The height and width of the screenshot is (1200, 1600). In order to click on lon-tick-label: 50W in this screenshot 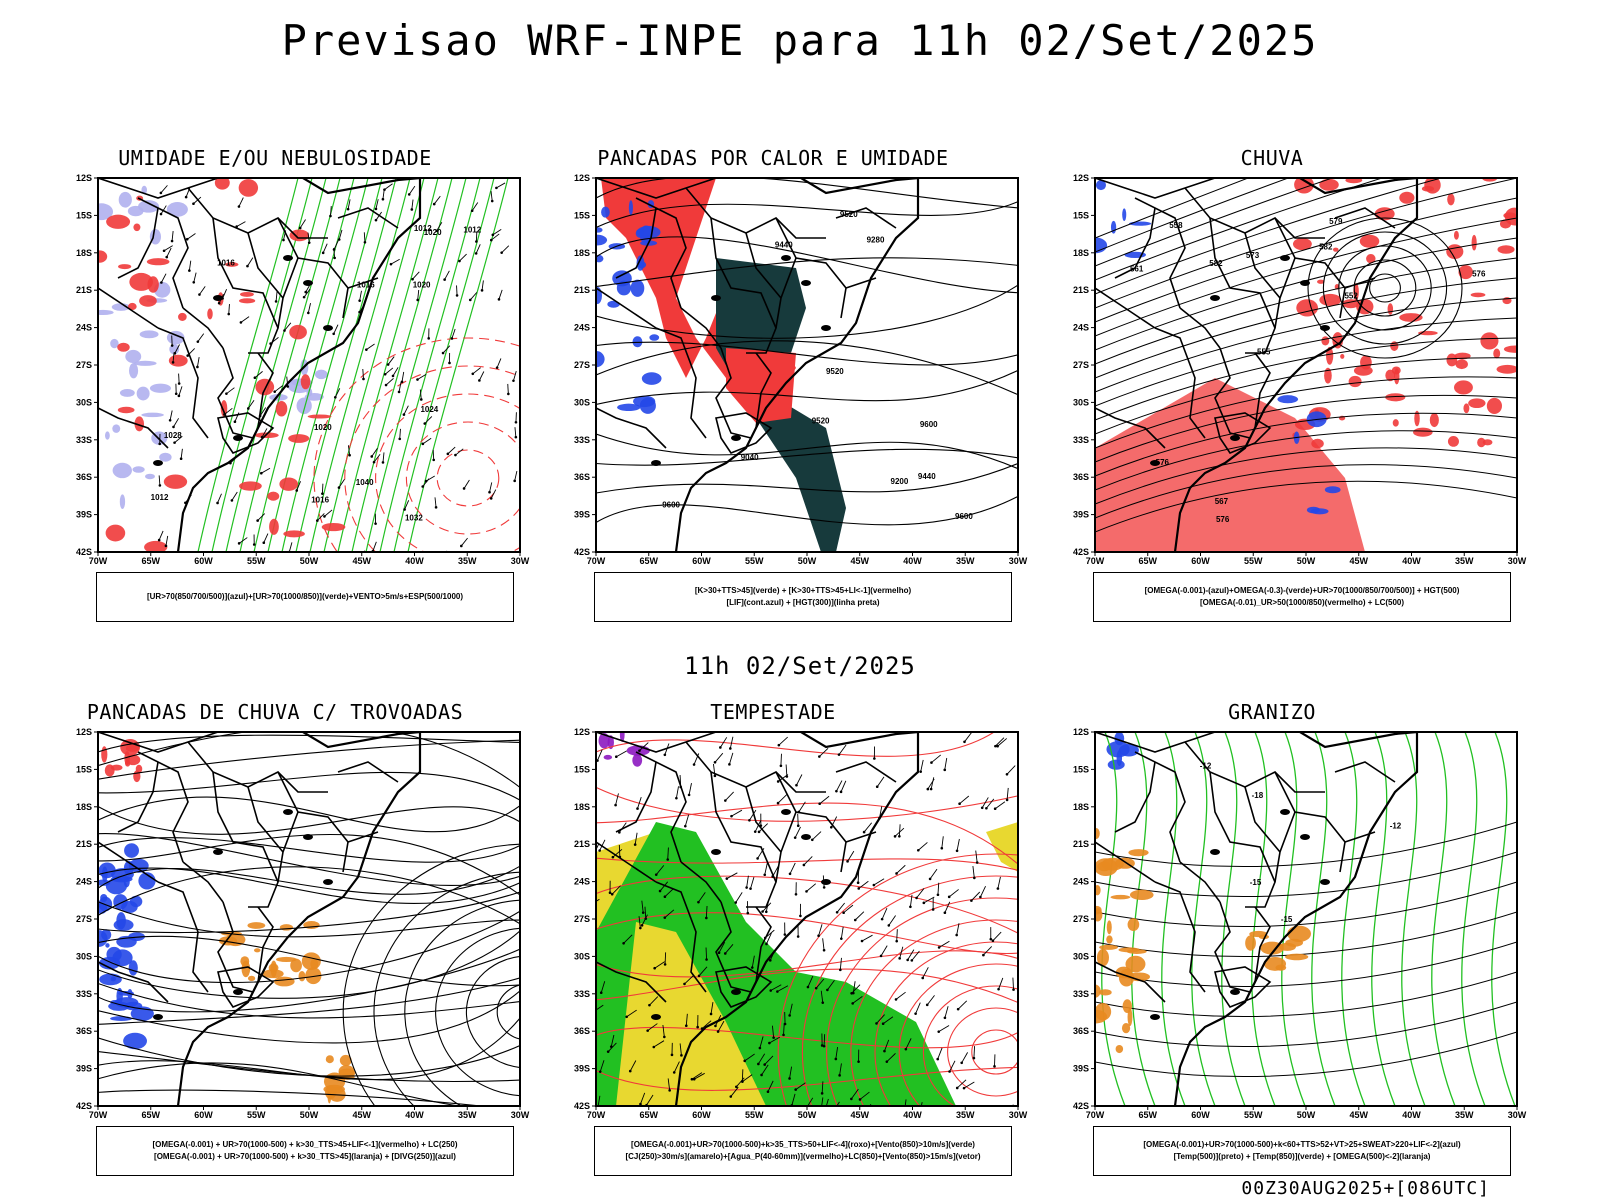, I will do `click(1306, 561)`.